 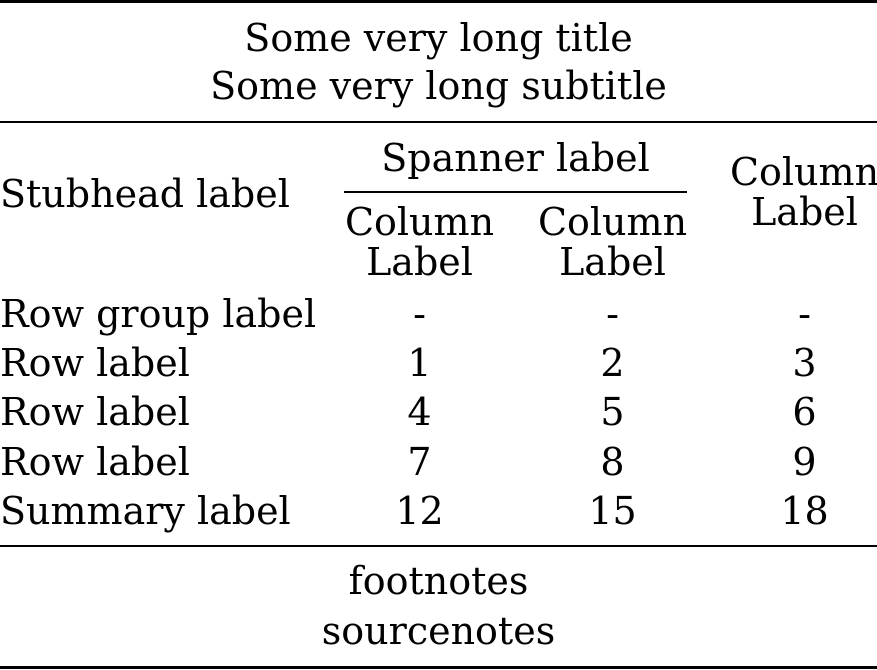 What do you see at coordinates (612, 363) in the screenshot?
I see `table-cell: 2` at bounding box center [612, 363].